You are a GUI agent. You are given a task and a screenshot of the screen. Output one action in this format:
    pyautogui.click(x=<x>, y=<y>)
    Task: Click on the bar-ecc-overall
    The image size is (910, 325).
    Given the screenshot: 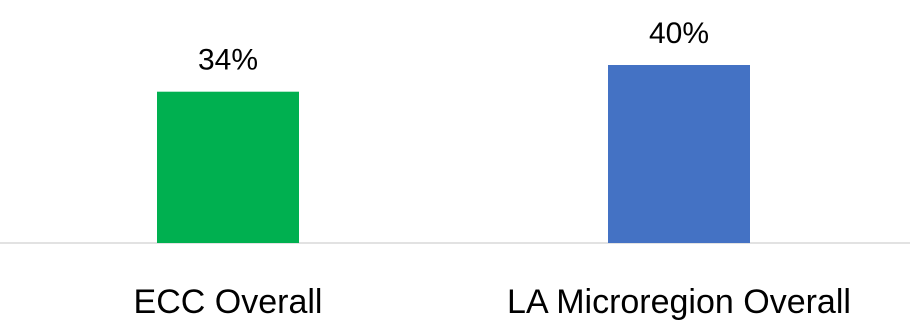 What is the action you would take?
    pyautogui.click(x=228, y=167)
    